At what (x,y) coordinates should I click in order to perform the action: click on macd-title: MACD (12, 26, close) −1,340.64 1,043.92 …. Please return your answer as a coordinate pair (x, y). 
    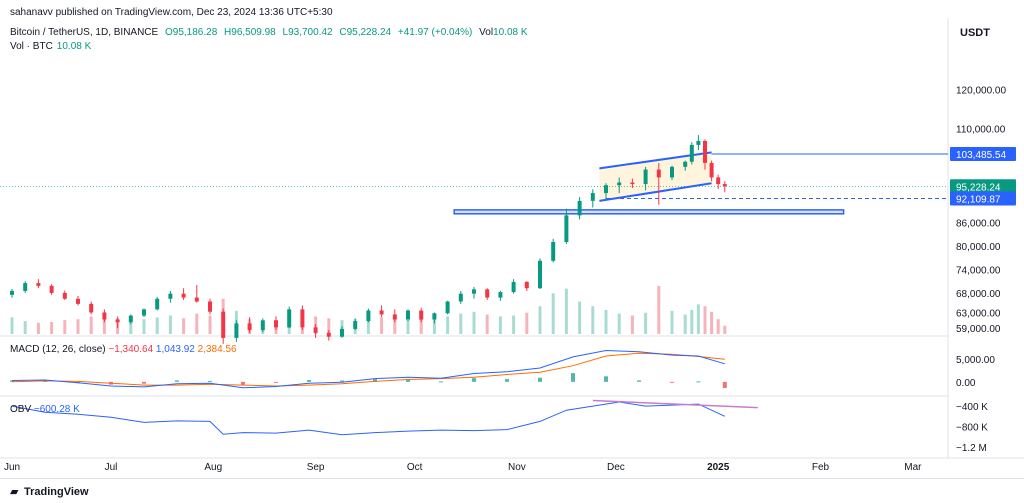
    Looking at the image, I should click on (123, 349).